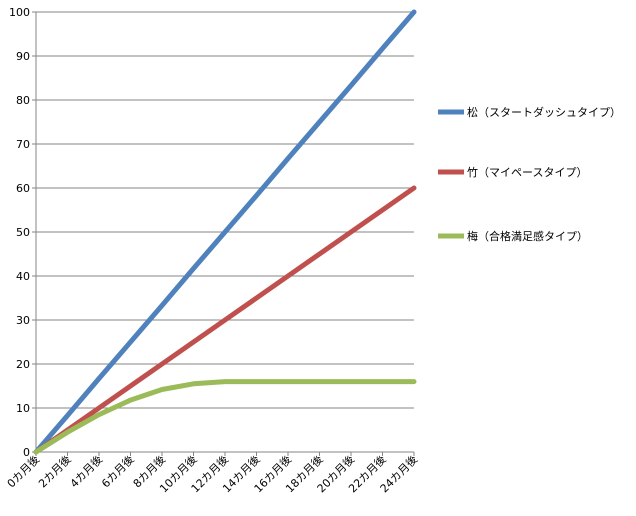  I want to click on y-tick-label: 30, so click(23, 320).